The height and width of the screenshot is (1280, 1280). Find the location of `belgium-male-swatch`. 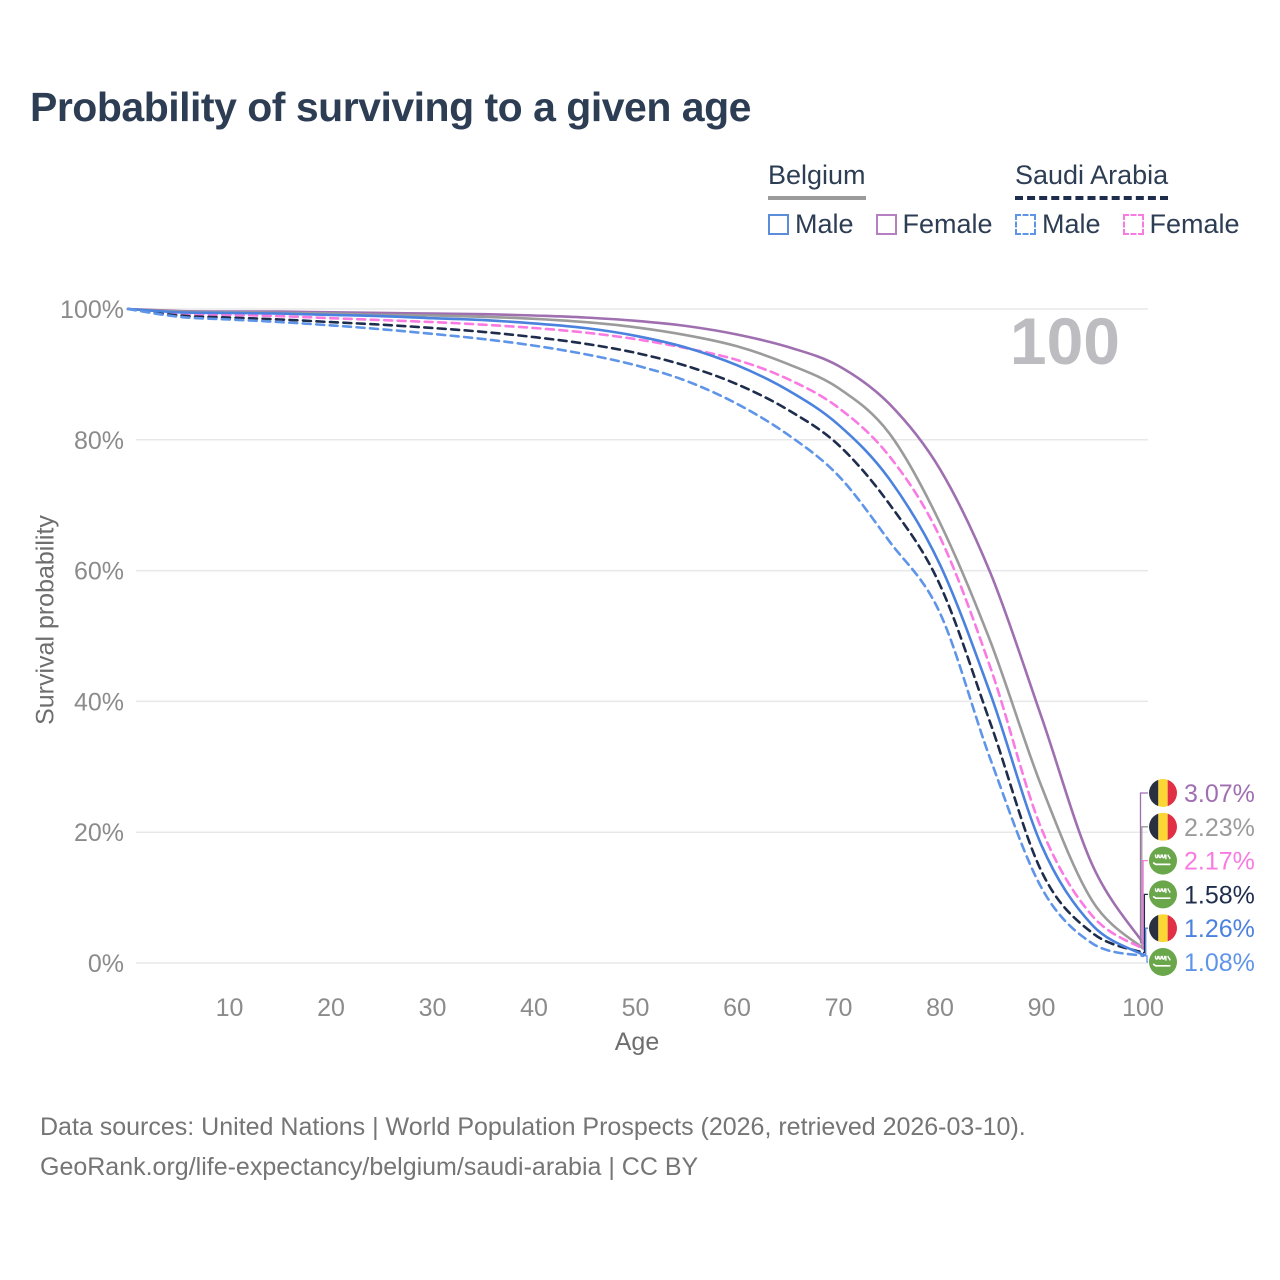

belgium-male-swatch is located at coordinates (778, 224).